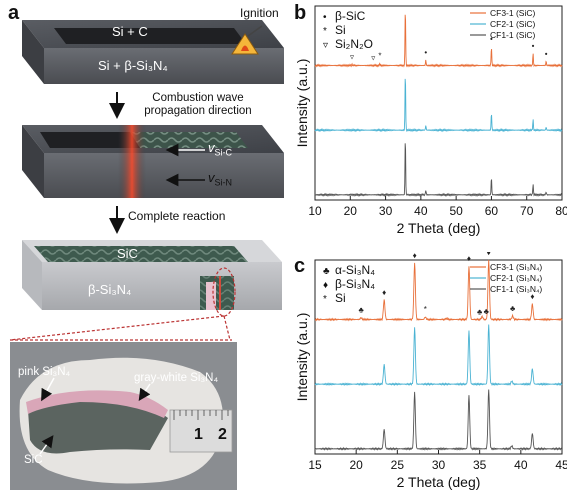  Describe the element at coordinates (513, 35) in the screenshot. I see `legend-series-label: CF1-1 (SiC)` at that location.